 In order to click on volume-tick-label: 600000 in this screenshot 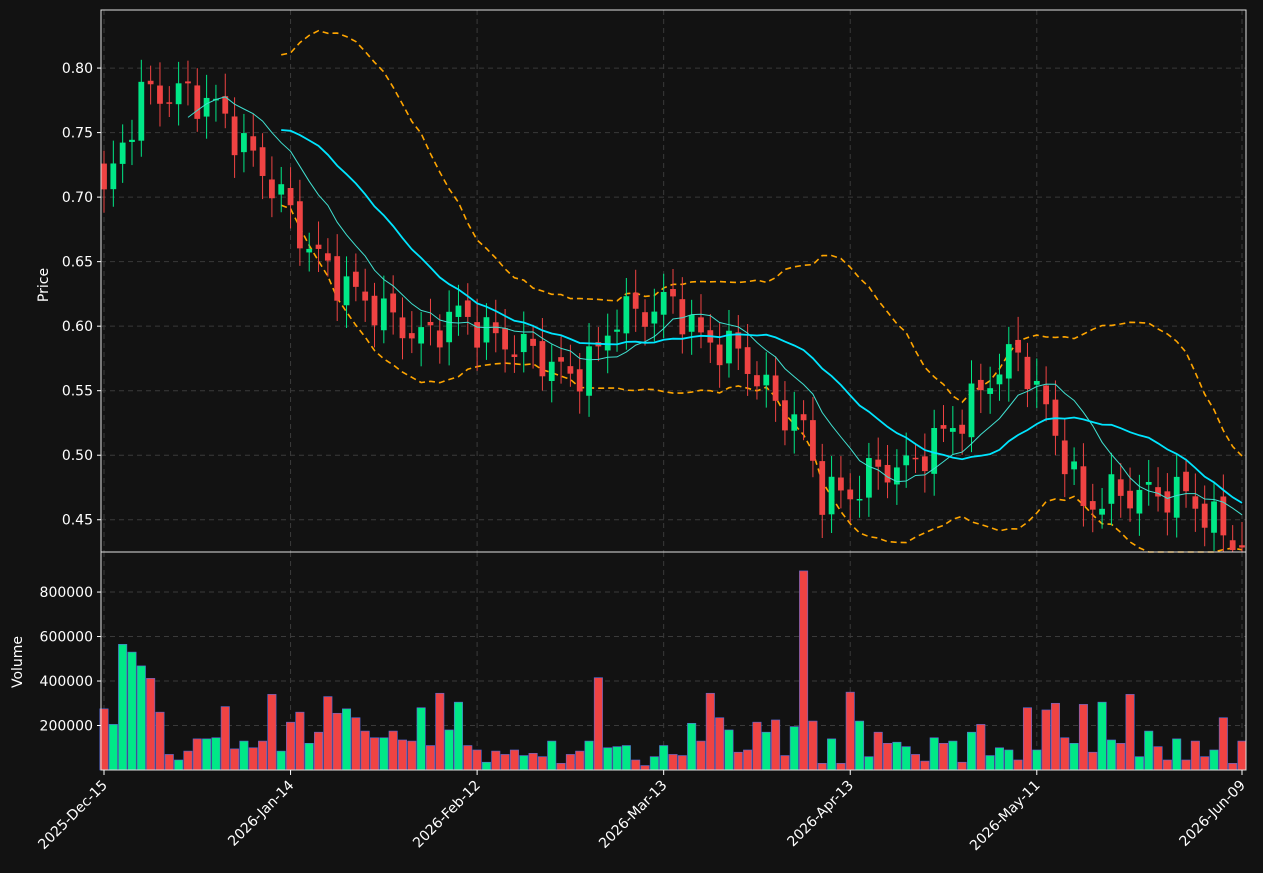, I will do `click(66, 638)`.